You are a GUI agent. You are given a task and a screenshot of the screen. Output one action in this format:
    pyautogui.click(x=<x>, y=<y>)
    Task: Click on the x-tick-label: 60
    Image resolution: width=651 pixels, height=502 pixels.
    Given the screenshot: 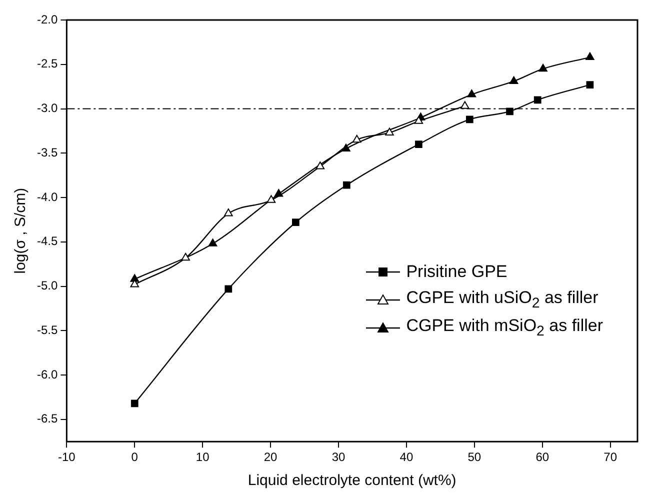 What is the action you would take?
    pyautogui.click(x=543, y=457)
    